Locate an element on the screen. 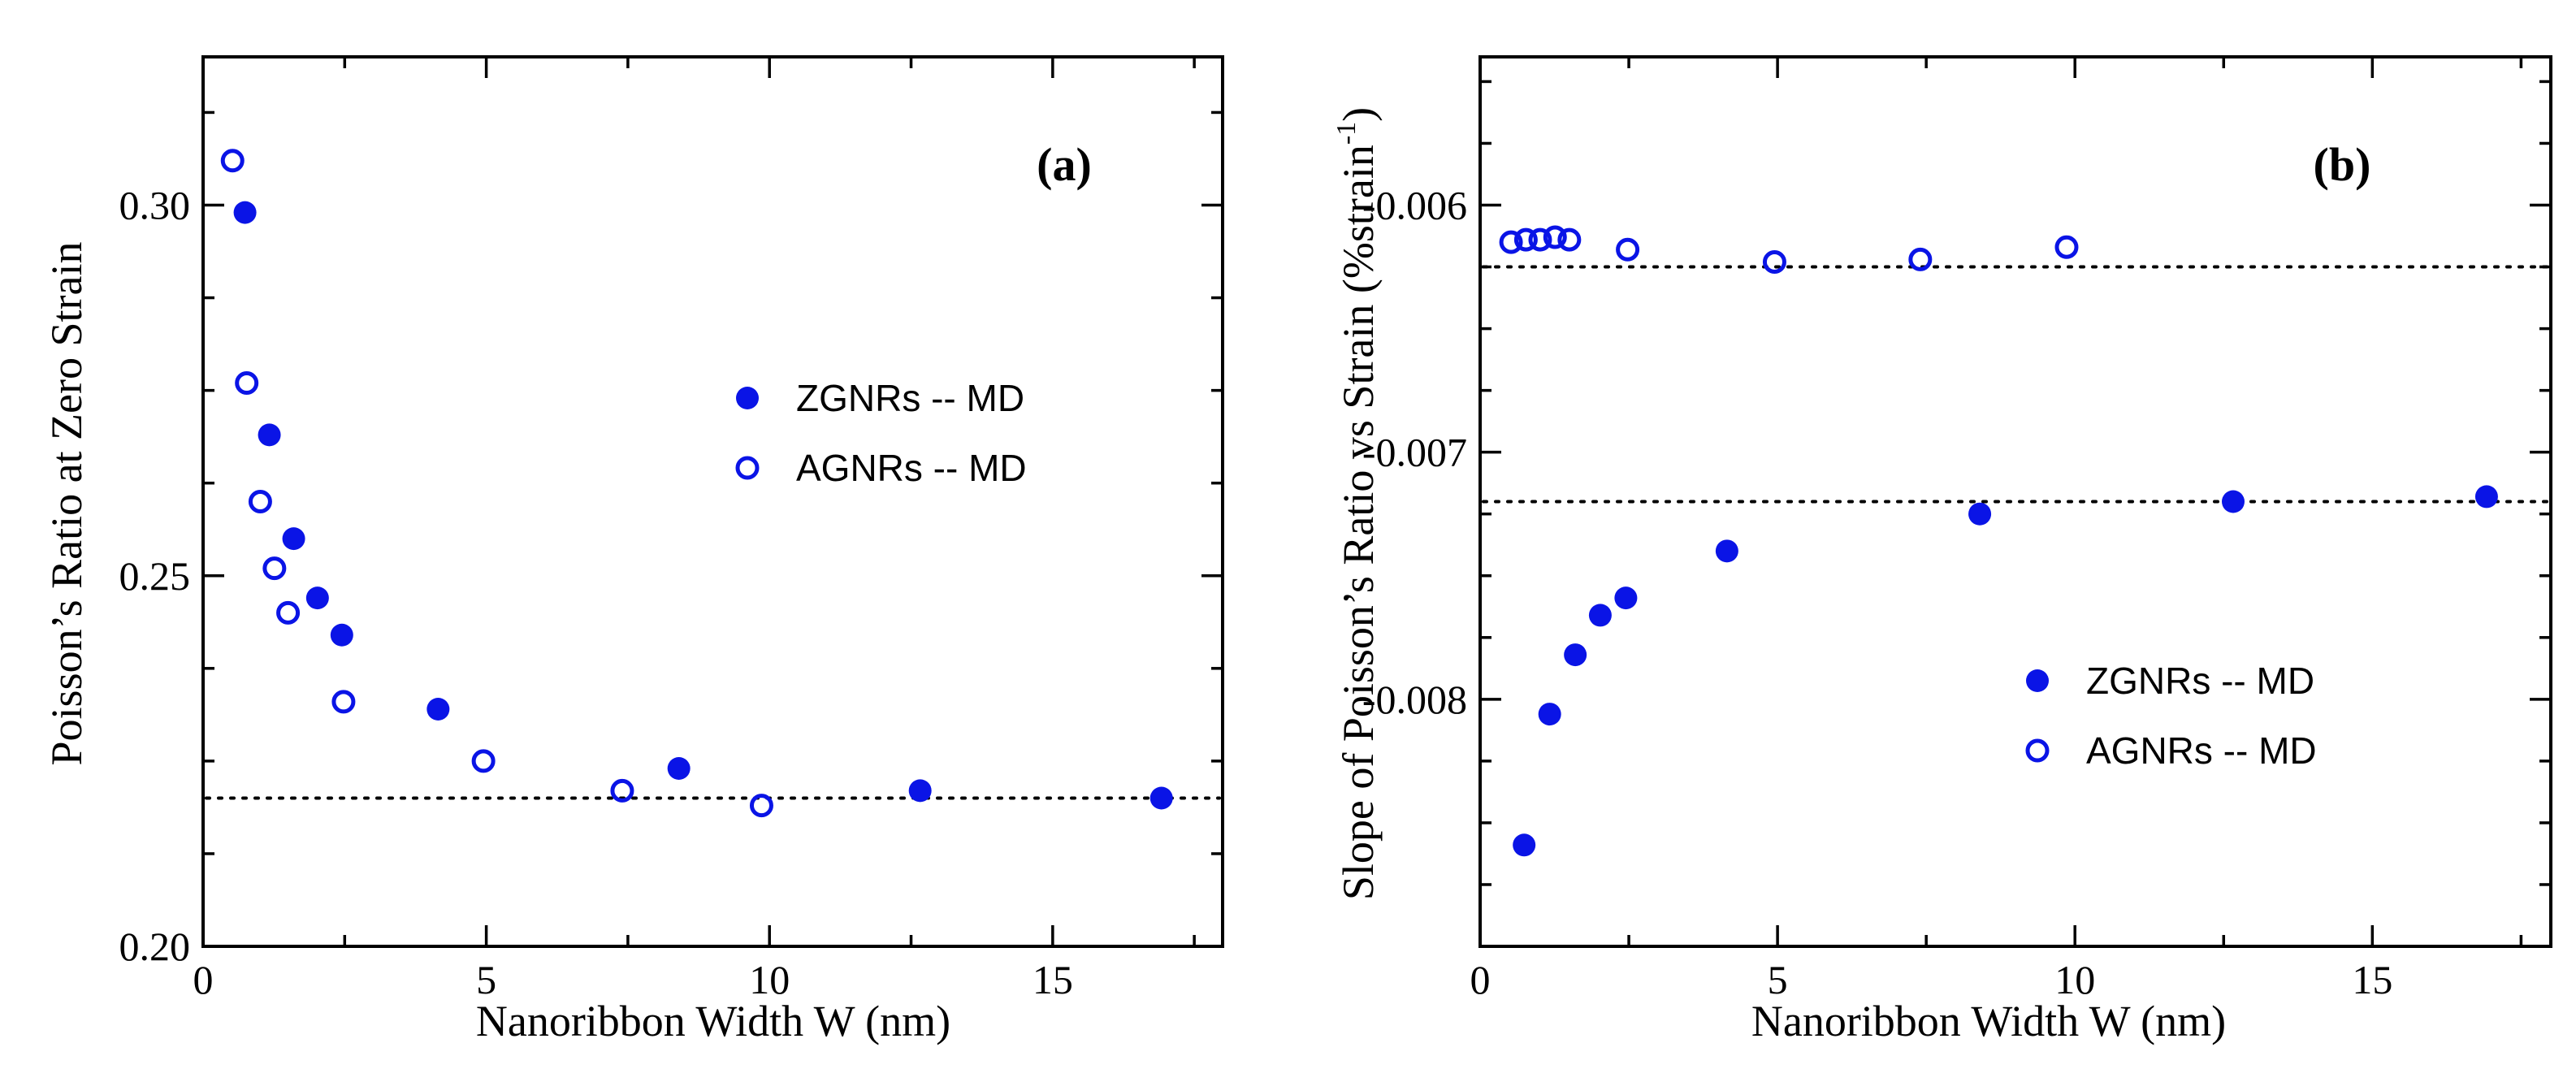 The width and height of the screenshot is (2576, 1082). panel-b-ylabel-sup: -1 is located at coordinates (1346, 133).